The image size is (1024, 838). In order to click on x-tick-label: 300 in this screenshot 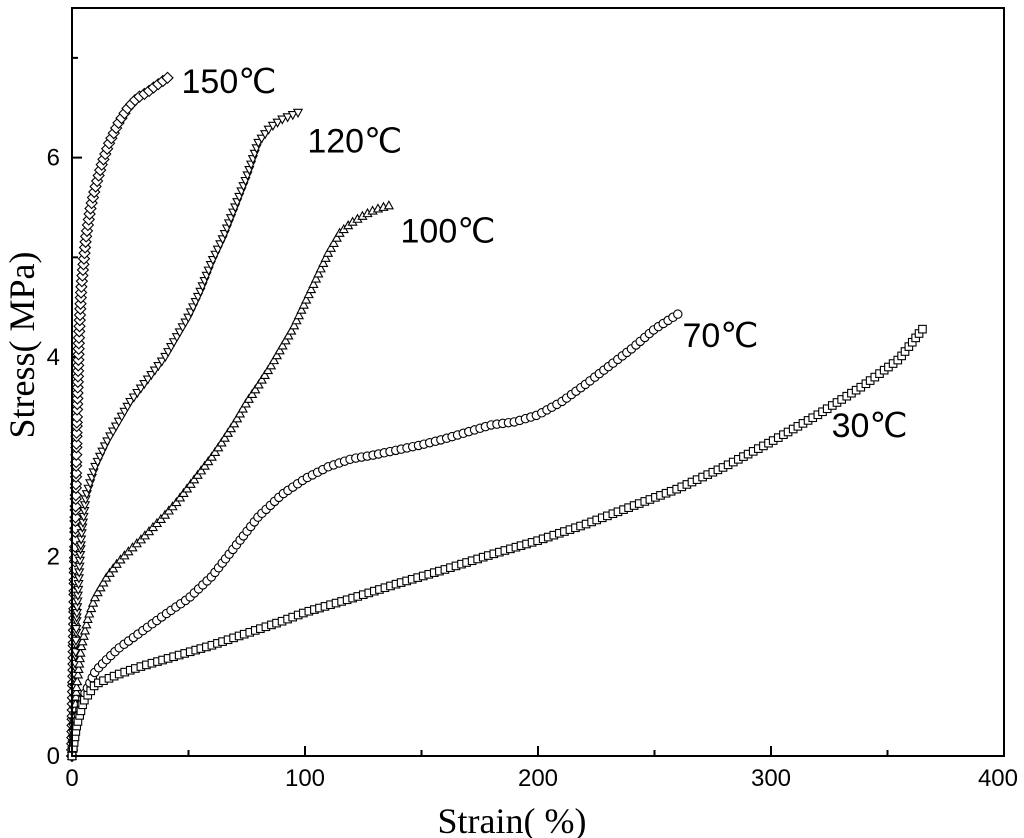, I will do `click(771, 778)`.